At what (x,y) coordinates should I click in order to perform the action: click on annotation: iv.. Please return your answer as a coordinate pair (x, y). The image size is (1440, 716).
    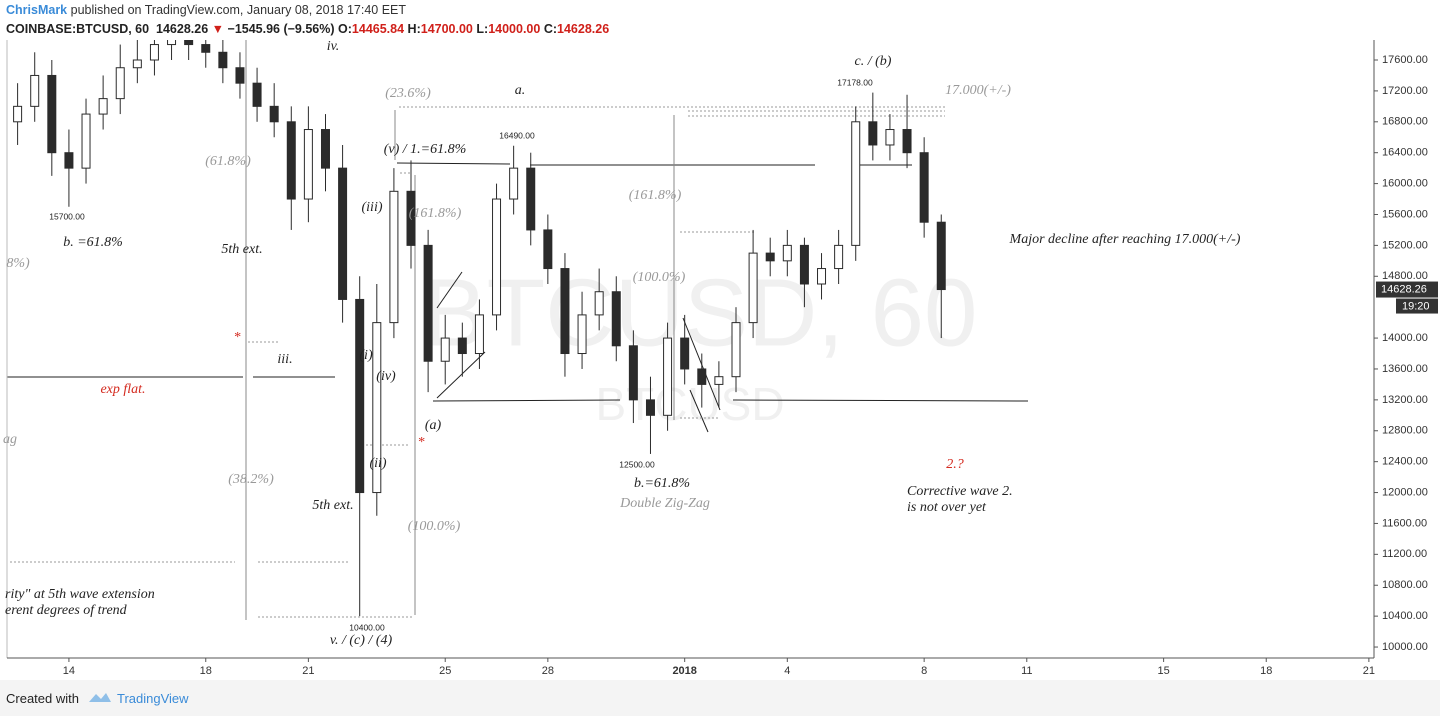
    Looking at the image, I should click on (333, 46).